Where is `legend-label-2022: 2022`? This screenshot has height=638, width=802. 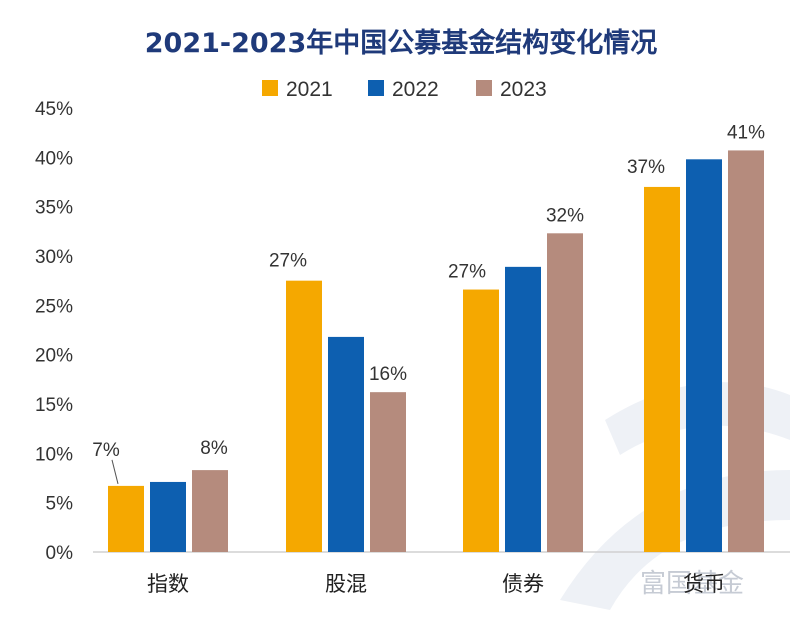
legend-label-2022: 2022 is located at coordinates (415, 89).